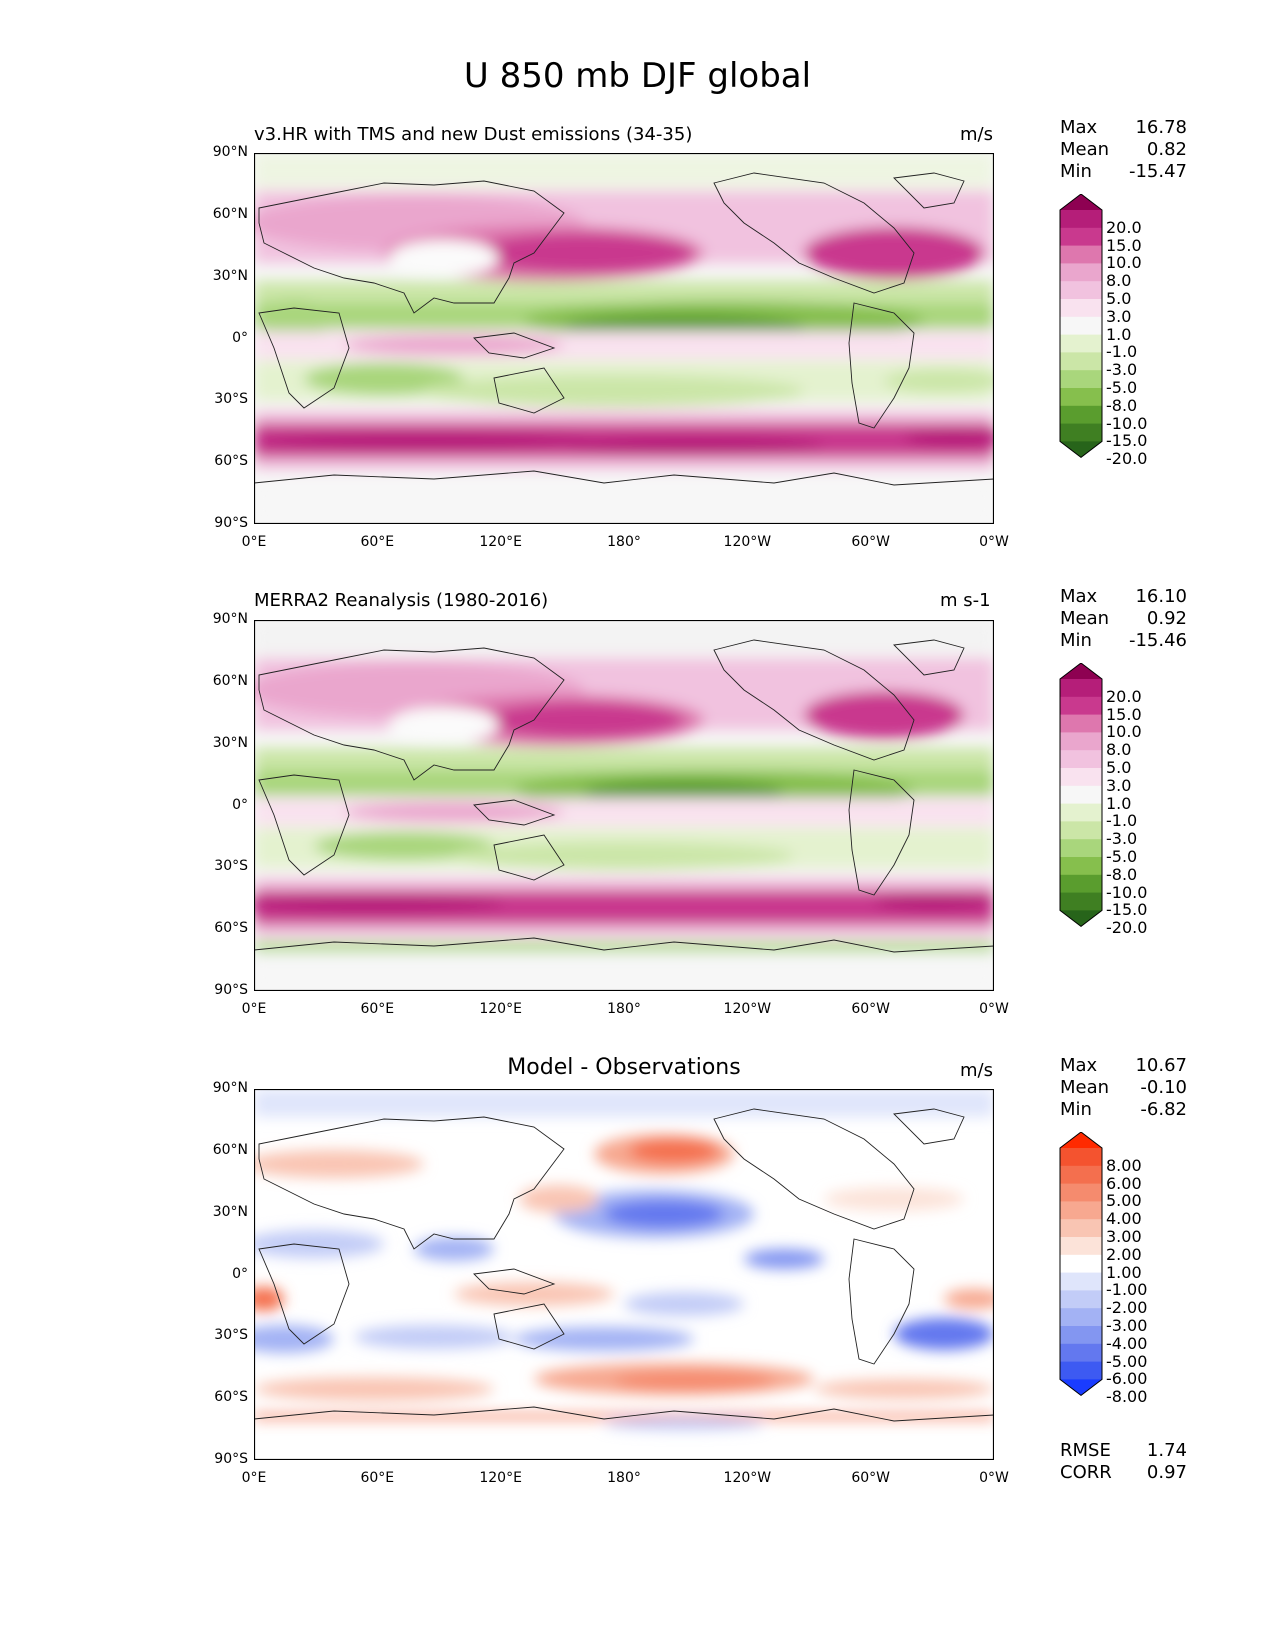  Describe the element at coordinates (401, 600) in the screenshot. I see `panel2-title: MERRA2 Reanalysis (1980-2016)` at that location.